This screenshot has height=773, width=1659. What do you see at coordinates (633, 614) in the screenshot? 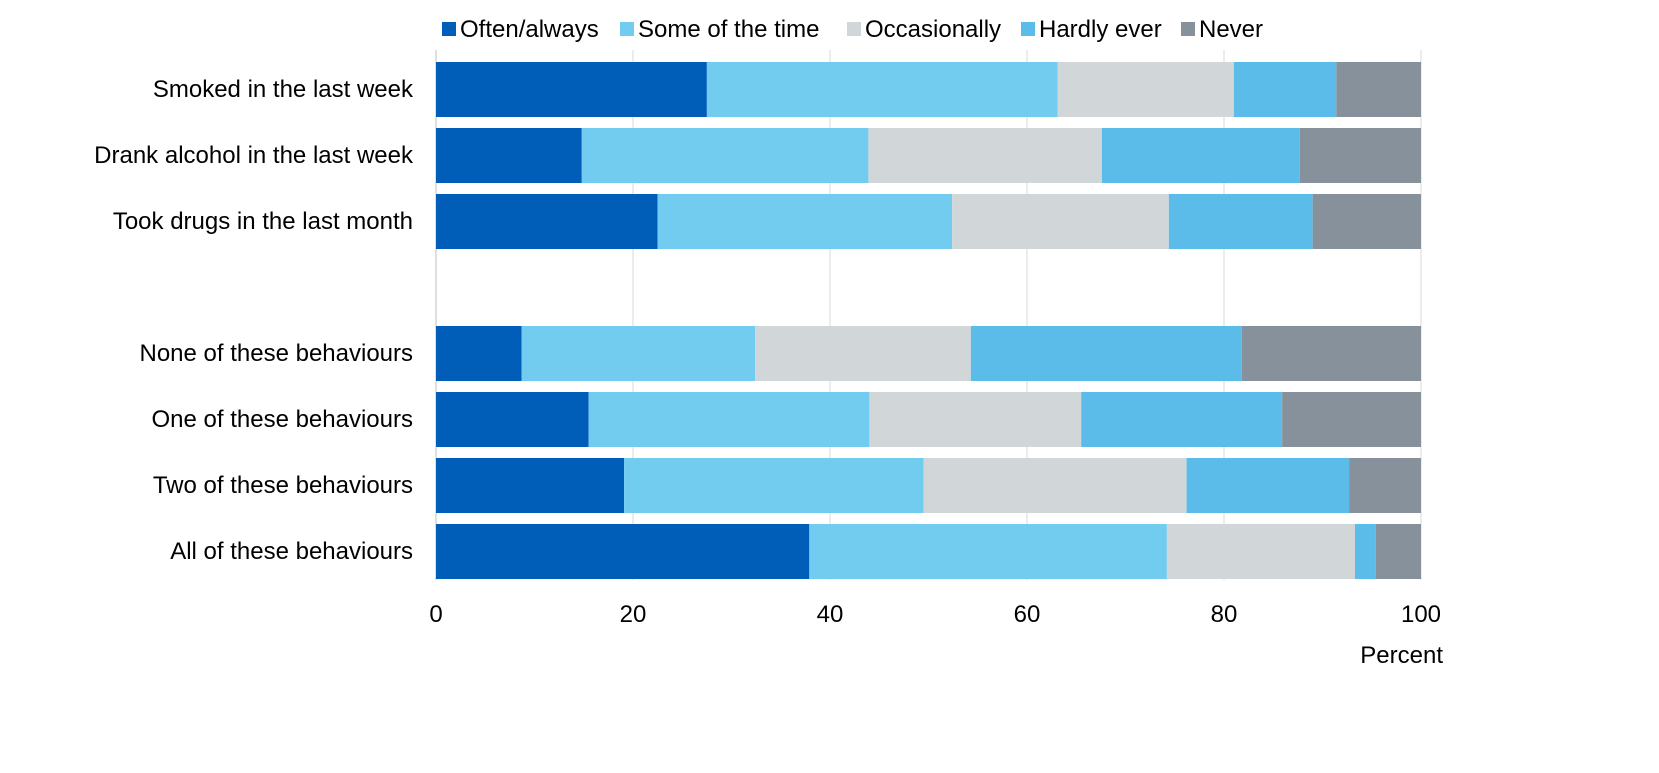
I see `x-tick-label-1: 20` at bounding box center [633, 614].